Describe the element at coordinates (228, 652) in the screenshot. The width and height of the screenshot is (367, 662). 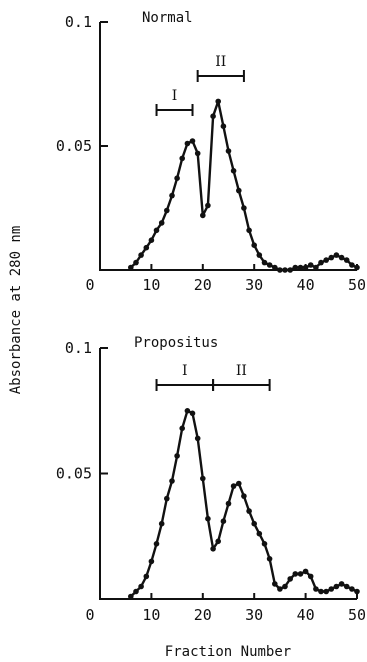
I see `x-axis-title: Fraction Number` at that location.